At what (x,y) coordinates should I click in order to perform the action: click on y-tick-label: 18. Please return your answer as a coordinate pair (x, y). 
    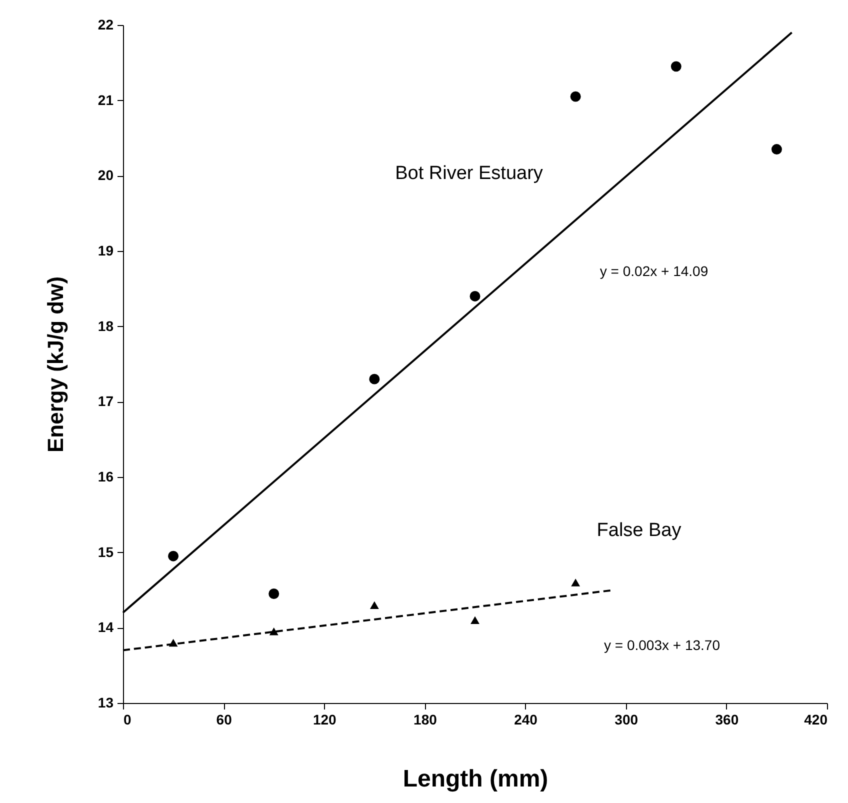
    Looking at the image, I should click on (106, 326).